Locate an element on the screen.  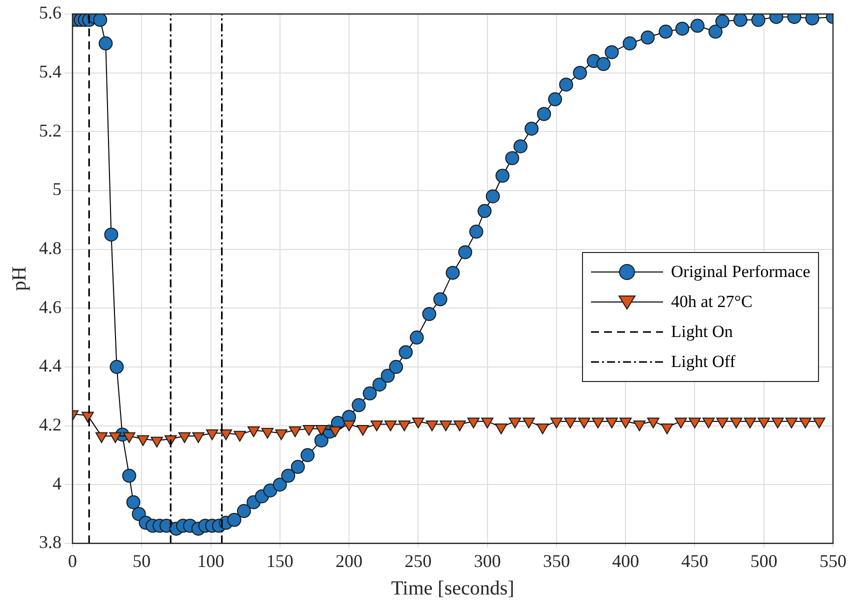
y-tick-label: 4.4 is located at coordinates (50, 366).